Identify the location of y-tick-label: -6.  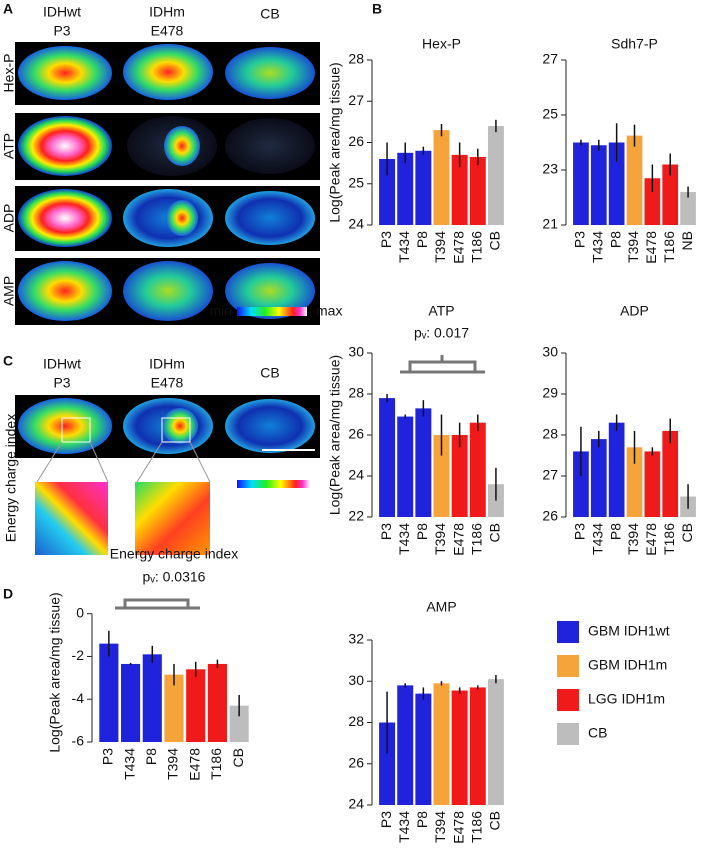
(78, 741).